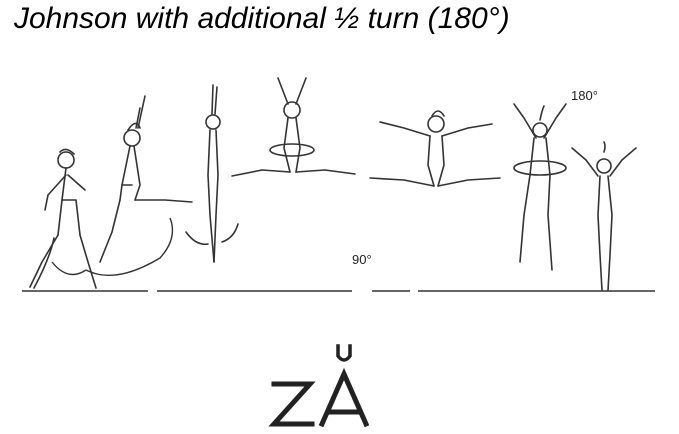 The height and width of the screenshot is (434, 679). I want to click on johnson-symbol, so click(319, 386).